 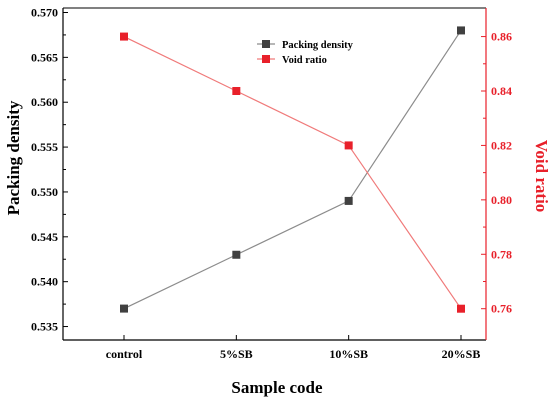 I want to click on x-tick-label: 20%SB, so click(x=461, y=354).